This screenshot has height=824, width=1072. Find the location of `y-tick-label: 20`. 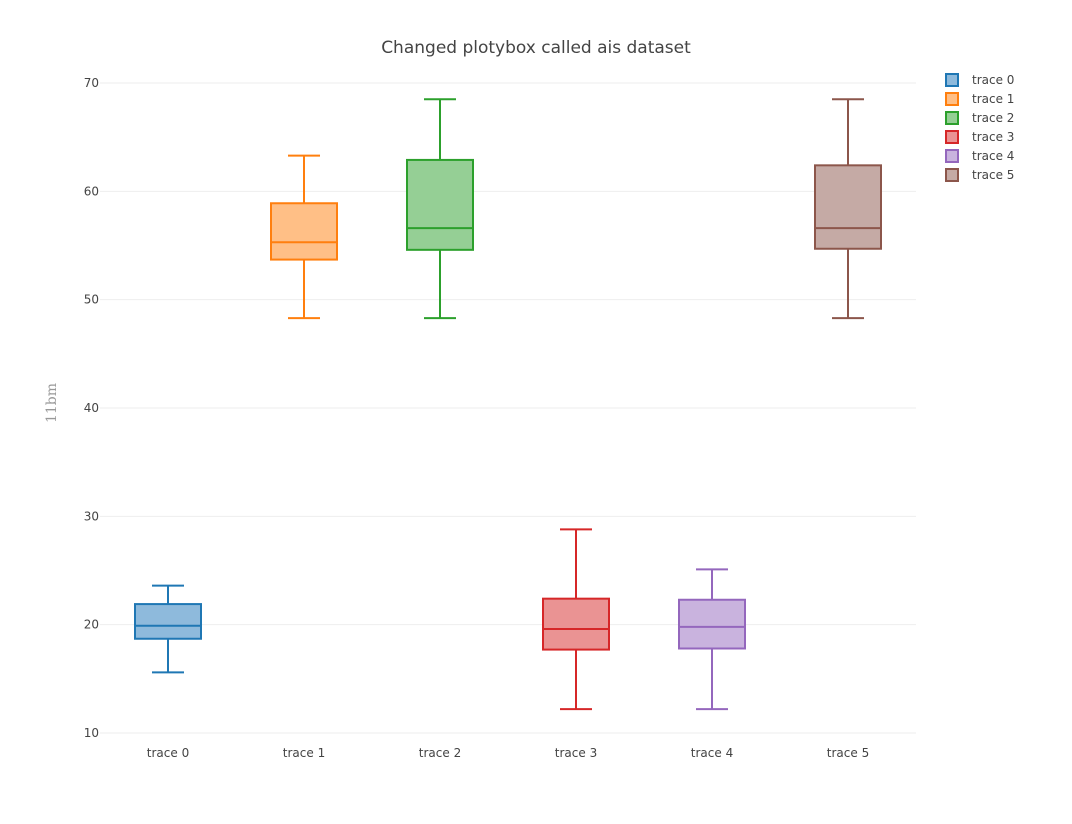

y-tick-label: 20 is located at coordinates (91, 625).